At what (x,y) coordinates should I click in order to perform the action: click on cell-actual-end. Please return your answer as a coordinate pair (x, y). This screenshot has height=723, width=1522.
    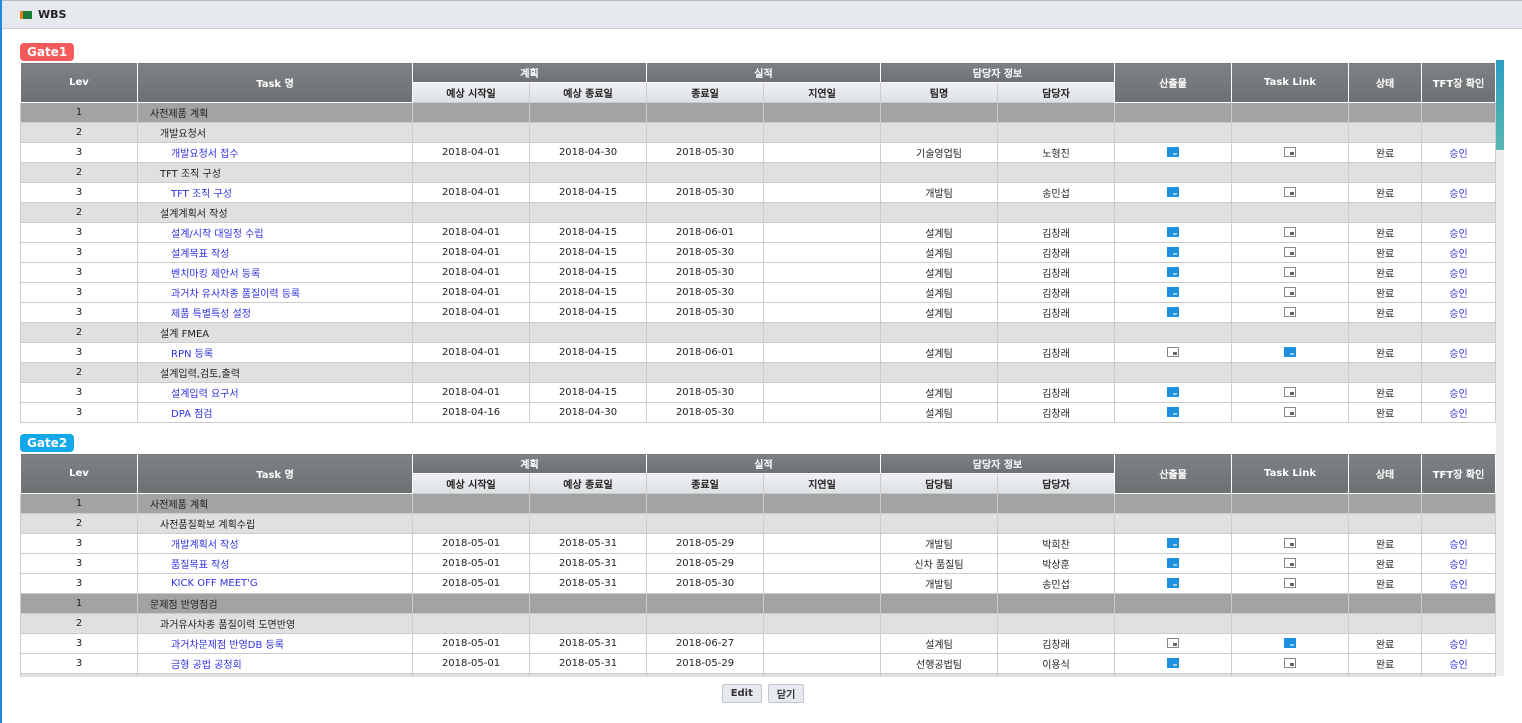
    Looking at the image, I should click on (705, 623).